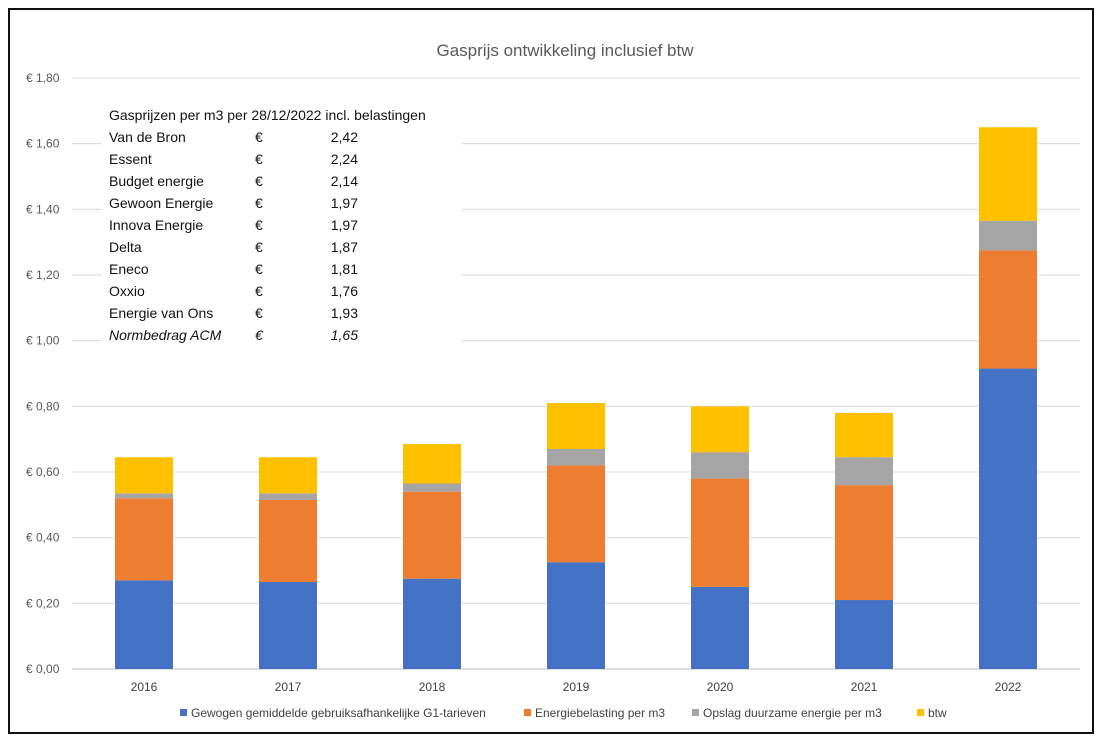  Describe the element at coordinates (130, 159) in the screenshot. I see `price-table-supplier: Essent` at that location.